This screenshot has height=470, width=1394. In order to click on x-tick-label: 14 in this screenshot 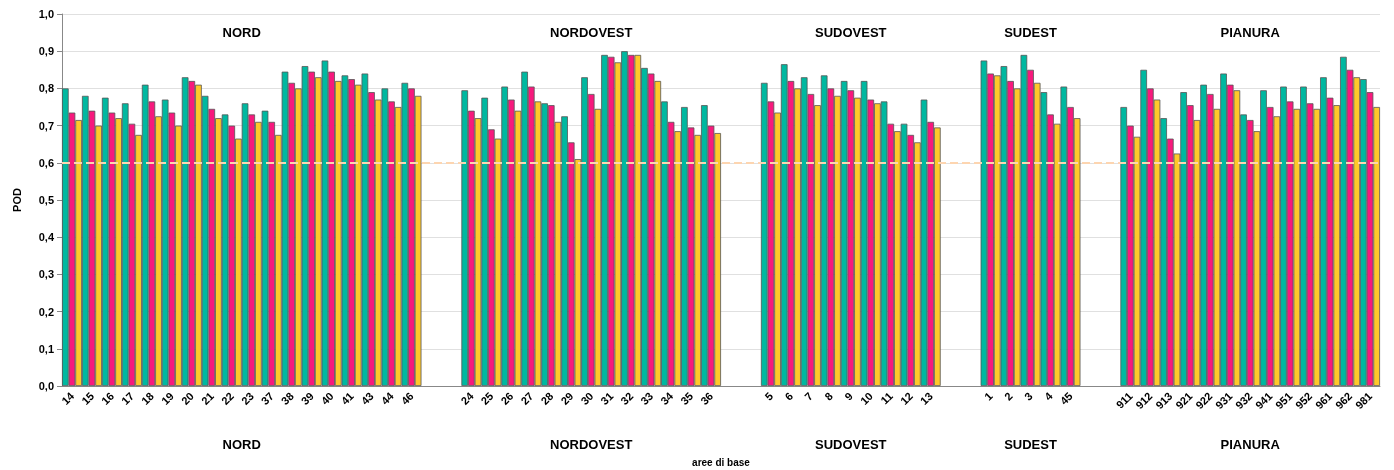, I will do `click(68, 398)`.